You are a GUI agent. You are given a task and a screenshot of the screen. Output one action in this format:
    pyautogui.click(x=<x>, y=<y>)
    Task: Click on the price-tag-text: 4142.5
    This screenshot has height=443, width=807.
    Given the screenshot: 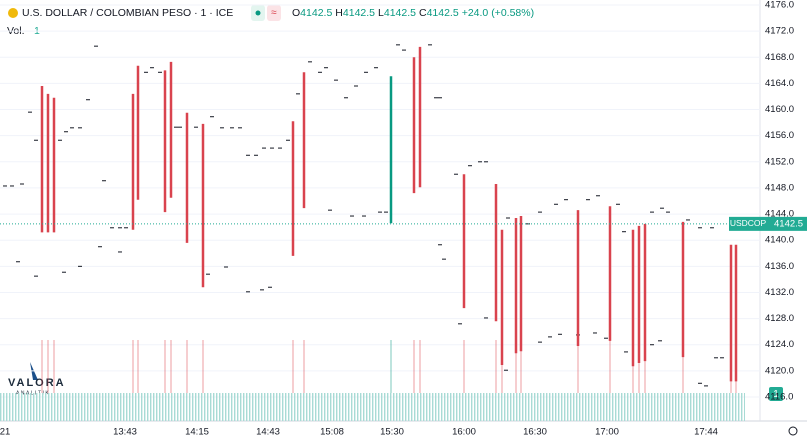 What is the action you would take?
    pyautogui.click(x=788, y=223)
    